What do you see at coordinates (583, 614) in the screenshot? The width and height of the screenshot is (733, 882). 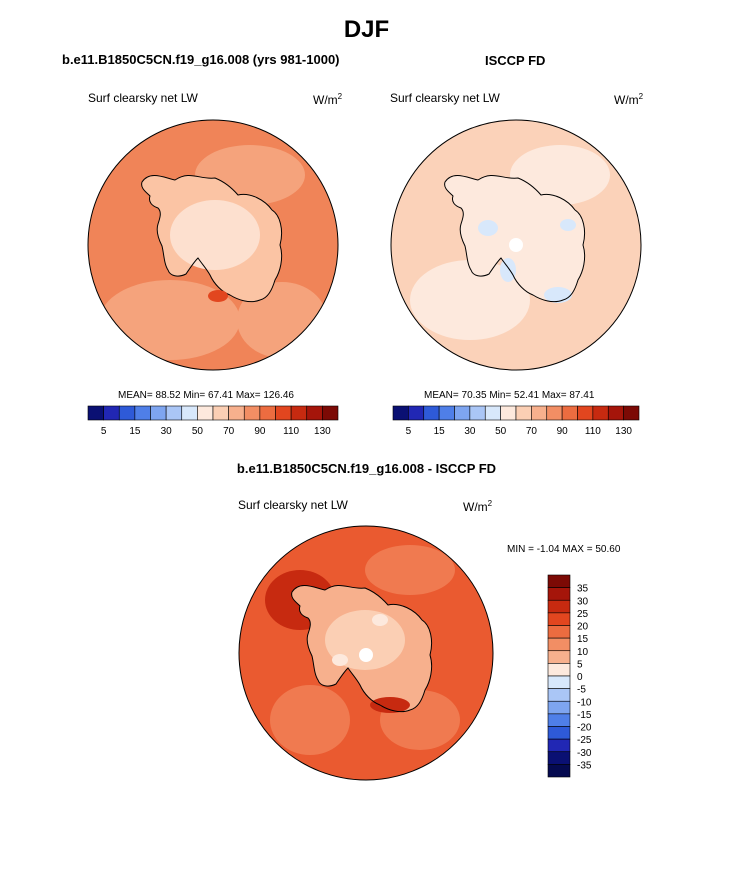 I see `colorbar-tick-label: 25` at bounding box center [583, 614].